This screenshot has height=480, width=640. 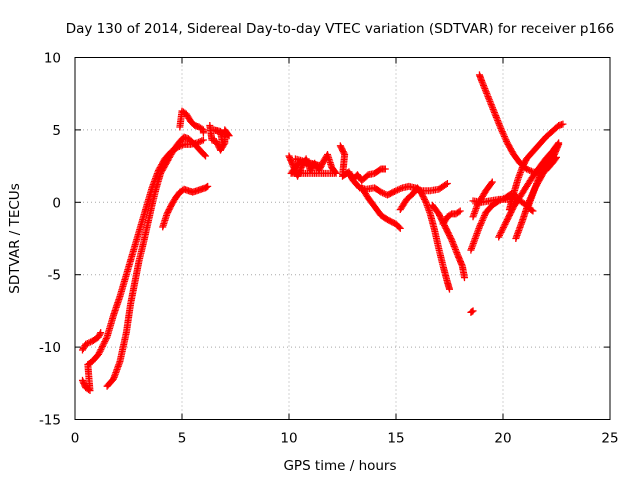 What do you see at coordinates (50, 421) in the screenshot?
I see `y-tick-label: -15` at bounding box center [50, 421].